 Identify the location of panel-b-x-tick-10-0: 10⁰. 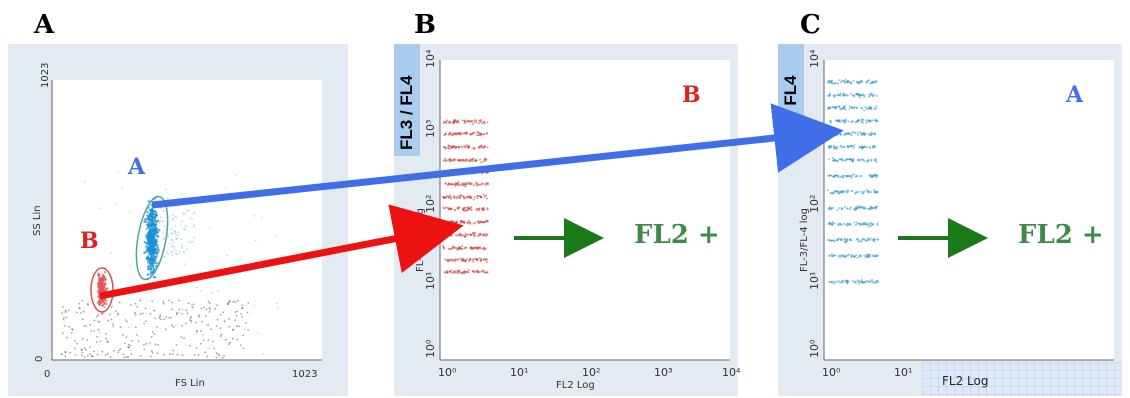
(447, 372).